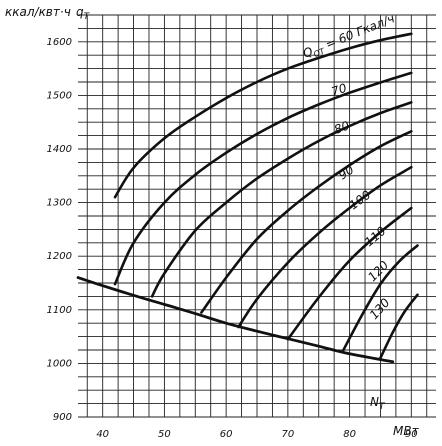 This screenshot has height=446, width=442. Describe the element at coordinates (226, 434) in the screenshot. I see `x-tick-label: 60` at that location.